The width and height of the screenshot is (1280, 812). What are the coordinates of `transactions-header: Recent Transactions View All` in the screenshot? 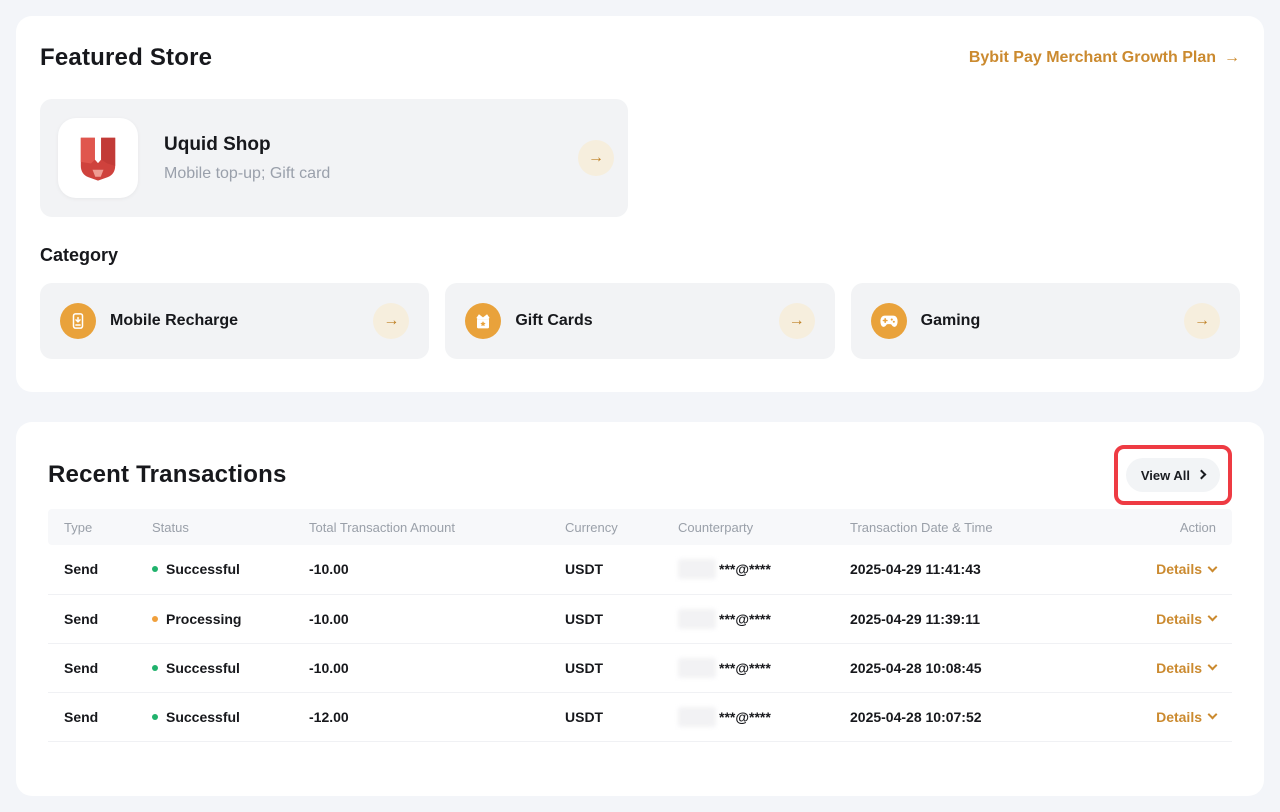 It's located at (640, 475).